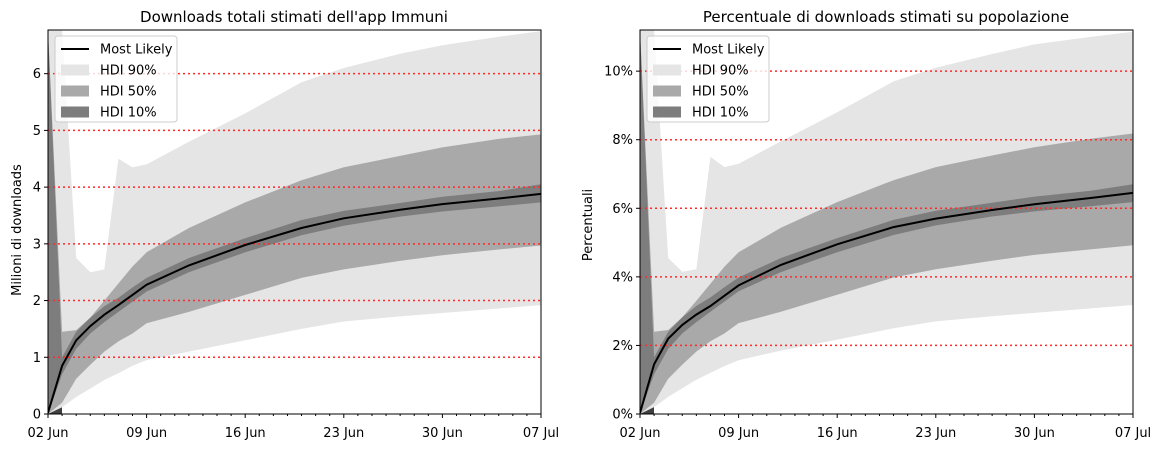 This screenshot has width=1162, height=449. What do you see at coordinates (37, 131) in the screenshot?
I see `y-tick-label: 5` at bounding box center [37, 131].